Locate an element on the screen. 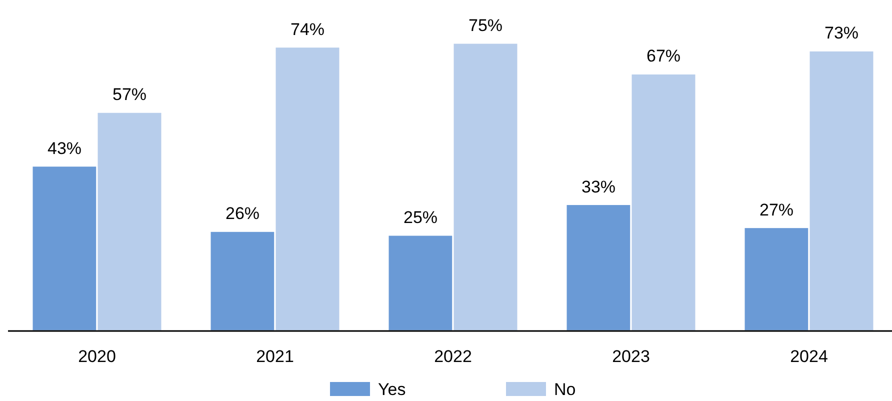  data-label: 26% is located at coordinates (242, 214).